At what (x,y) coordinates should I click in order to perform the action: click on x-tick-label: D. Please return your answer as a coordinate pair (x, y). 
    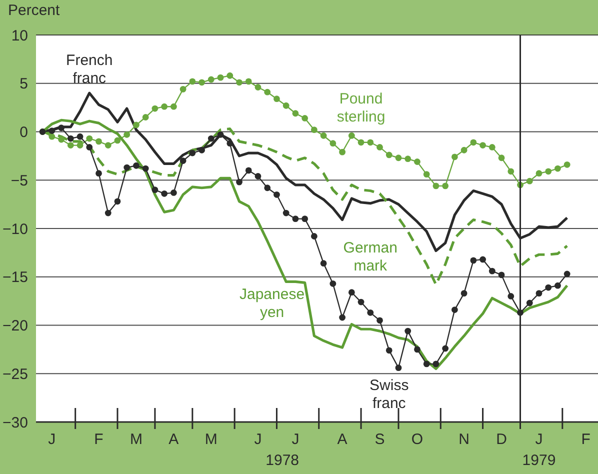
    Looking at the image, I should click on (502, 439).